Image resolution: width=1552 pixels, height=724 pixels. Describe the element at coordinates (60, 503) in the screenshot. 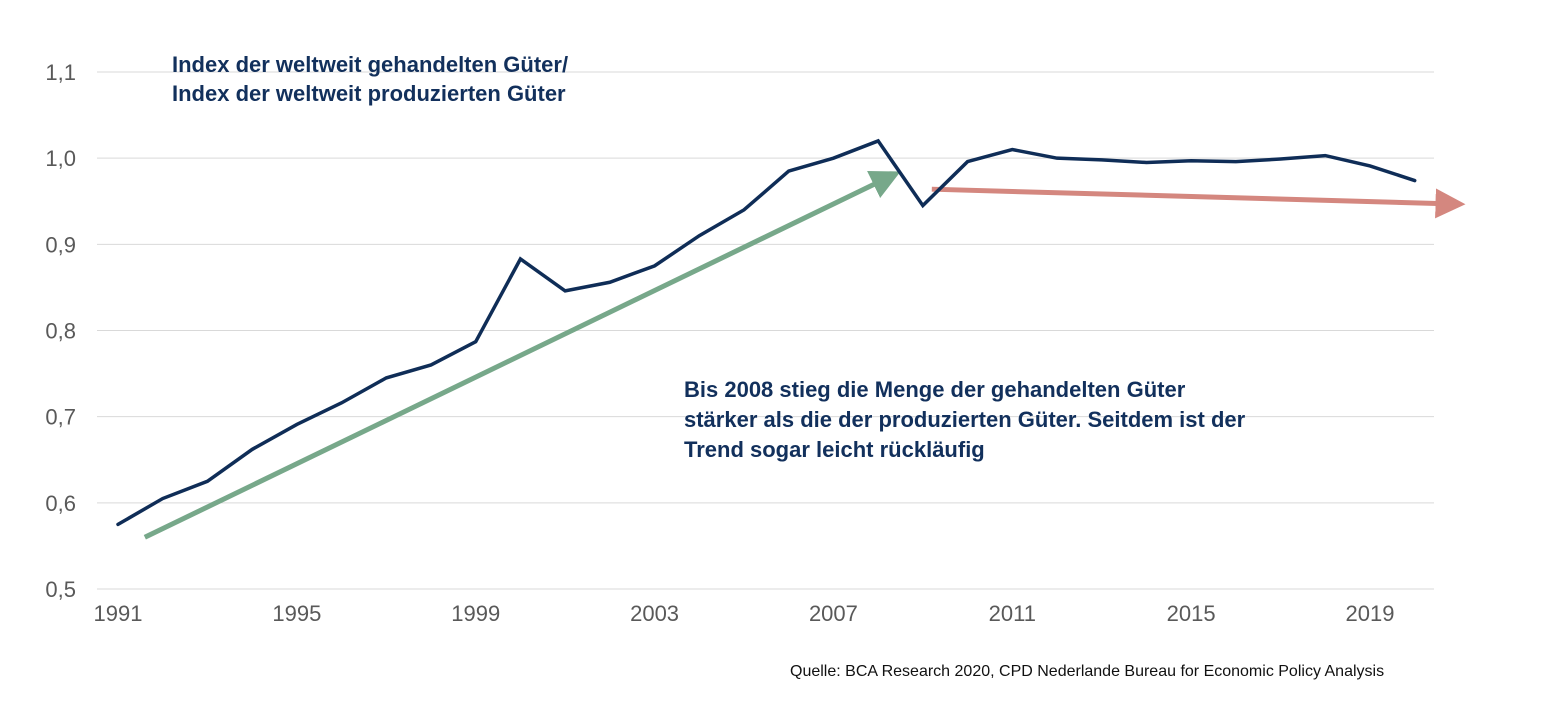

I see `y-tick-label: 0,6` at that location.